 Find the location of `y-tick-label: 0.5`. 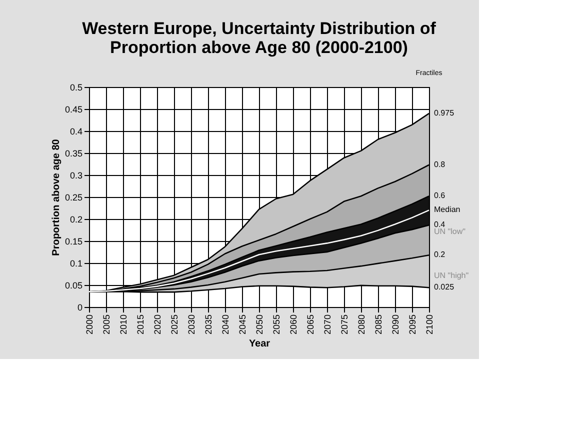

y-tick-label: 0.5 is located at coordinates (76, 87).